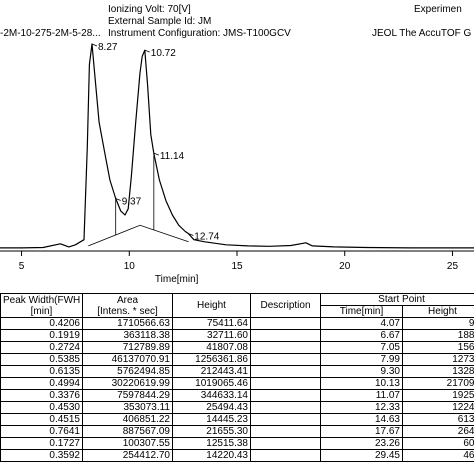  I want to click on peak-label: 11.14, so click(172, 156).